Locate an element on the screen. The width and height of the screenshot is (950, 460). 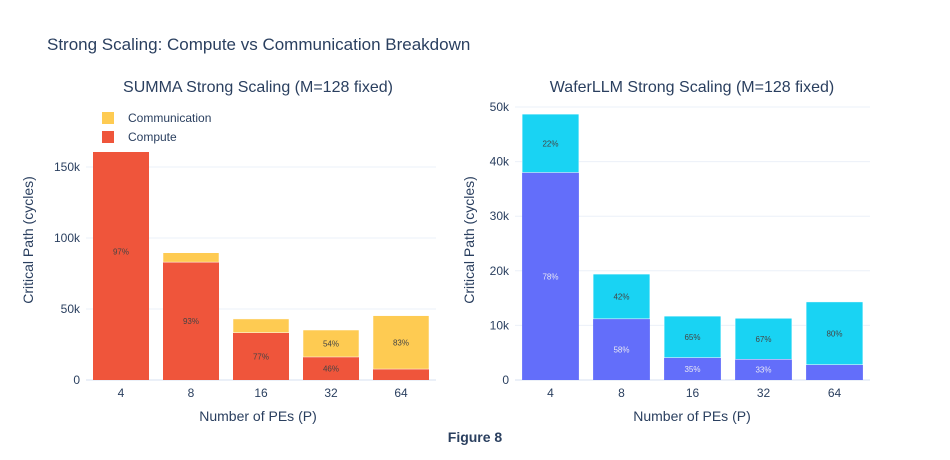
waferllm-y-tick-label: 20k is located at coordinates (500, 271).